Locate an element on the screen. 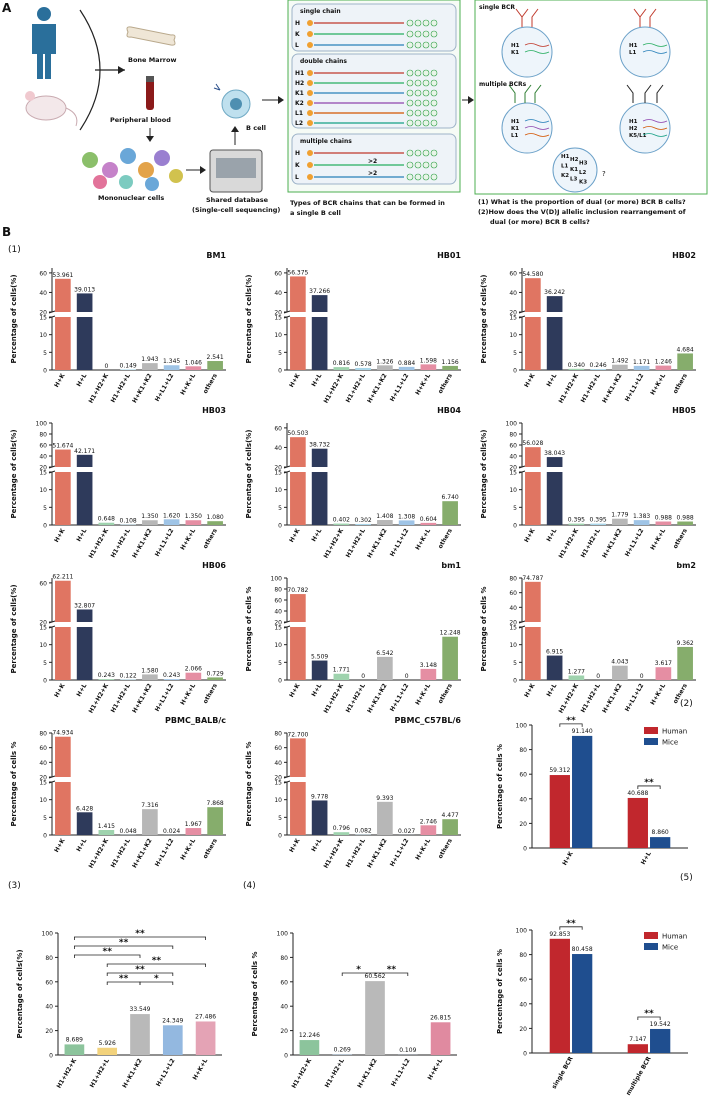 The height and width of the screenshot is (1113, 708). value-label: 0.122 is located at coordinates (128, 676).